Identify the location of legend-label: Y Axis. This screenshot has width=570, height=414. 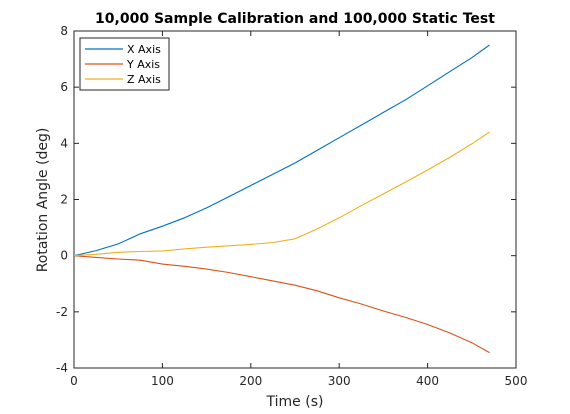
(143, 64).